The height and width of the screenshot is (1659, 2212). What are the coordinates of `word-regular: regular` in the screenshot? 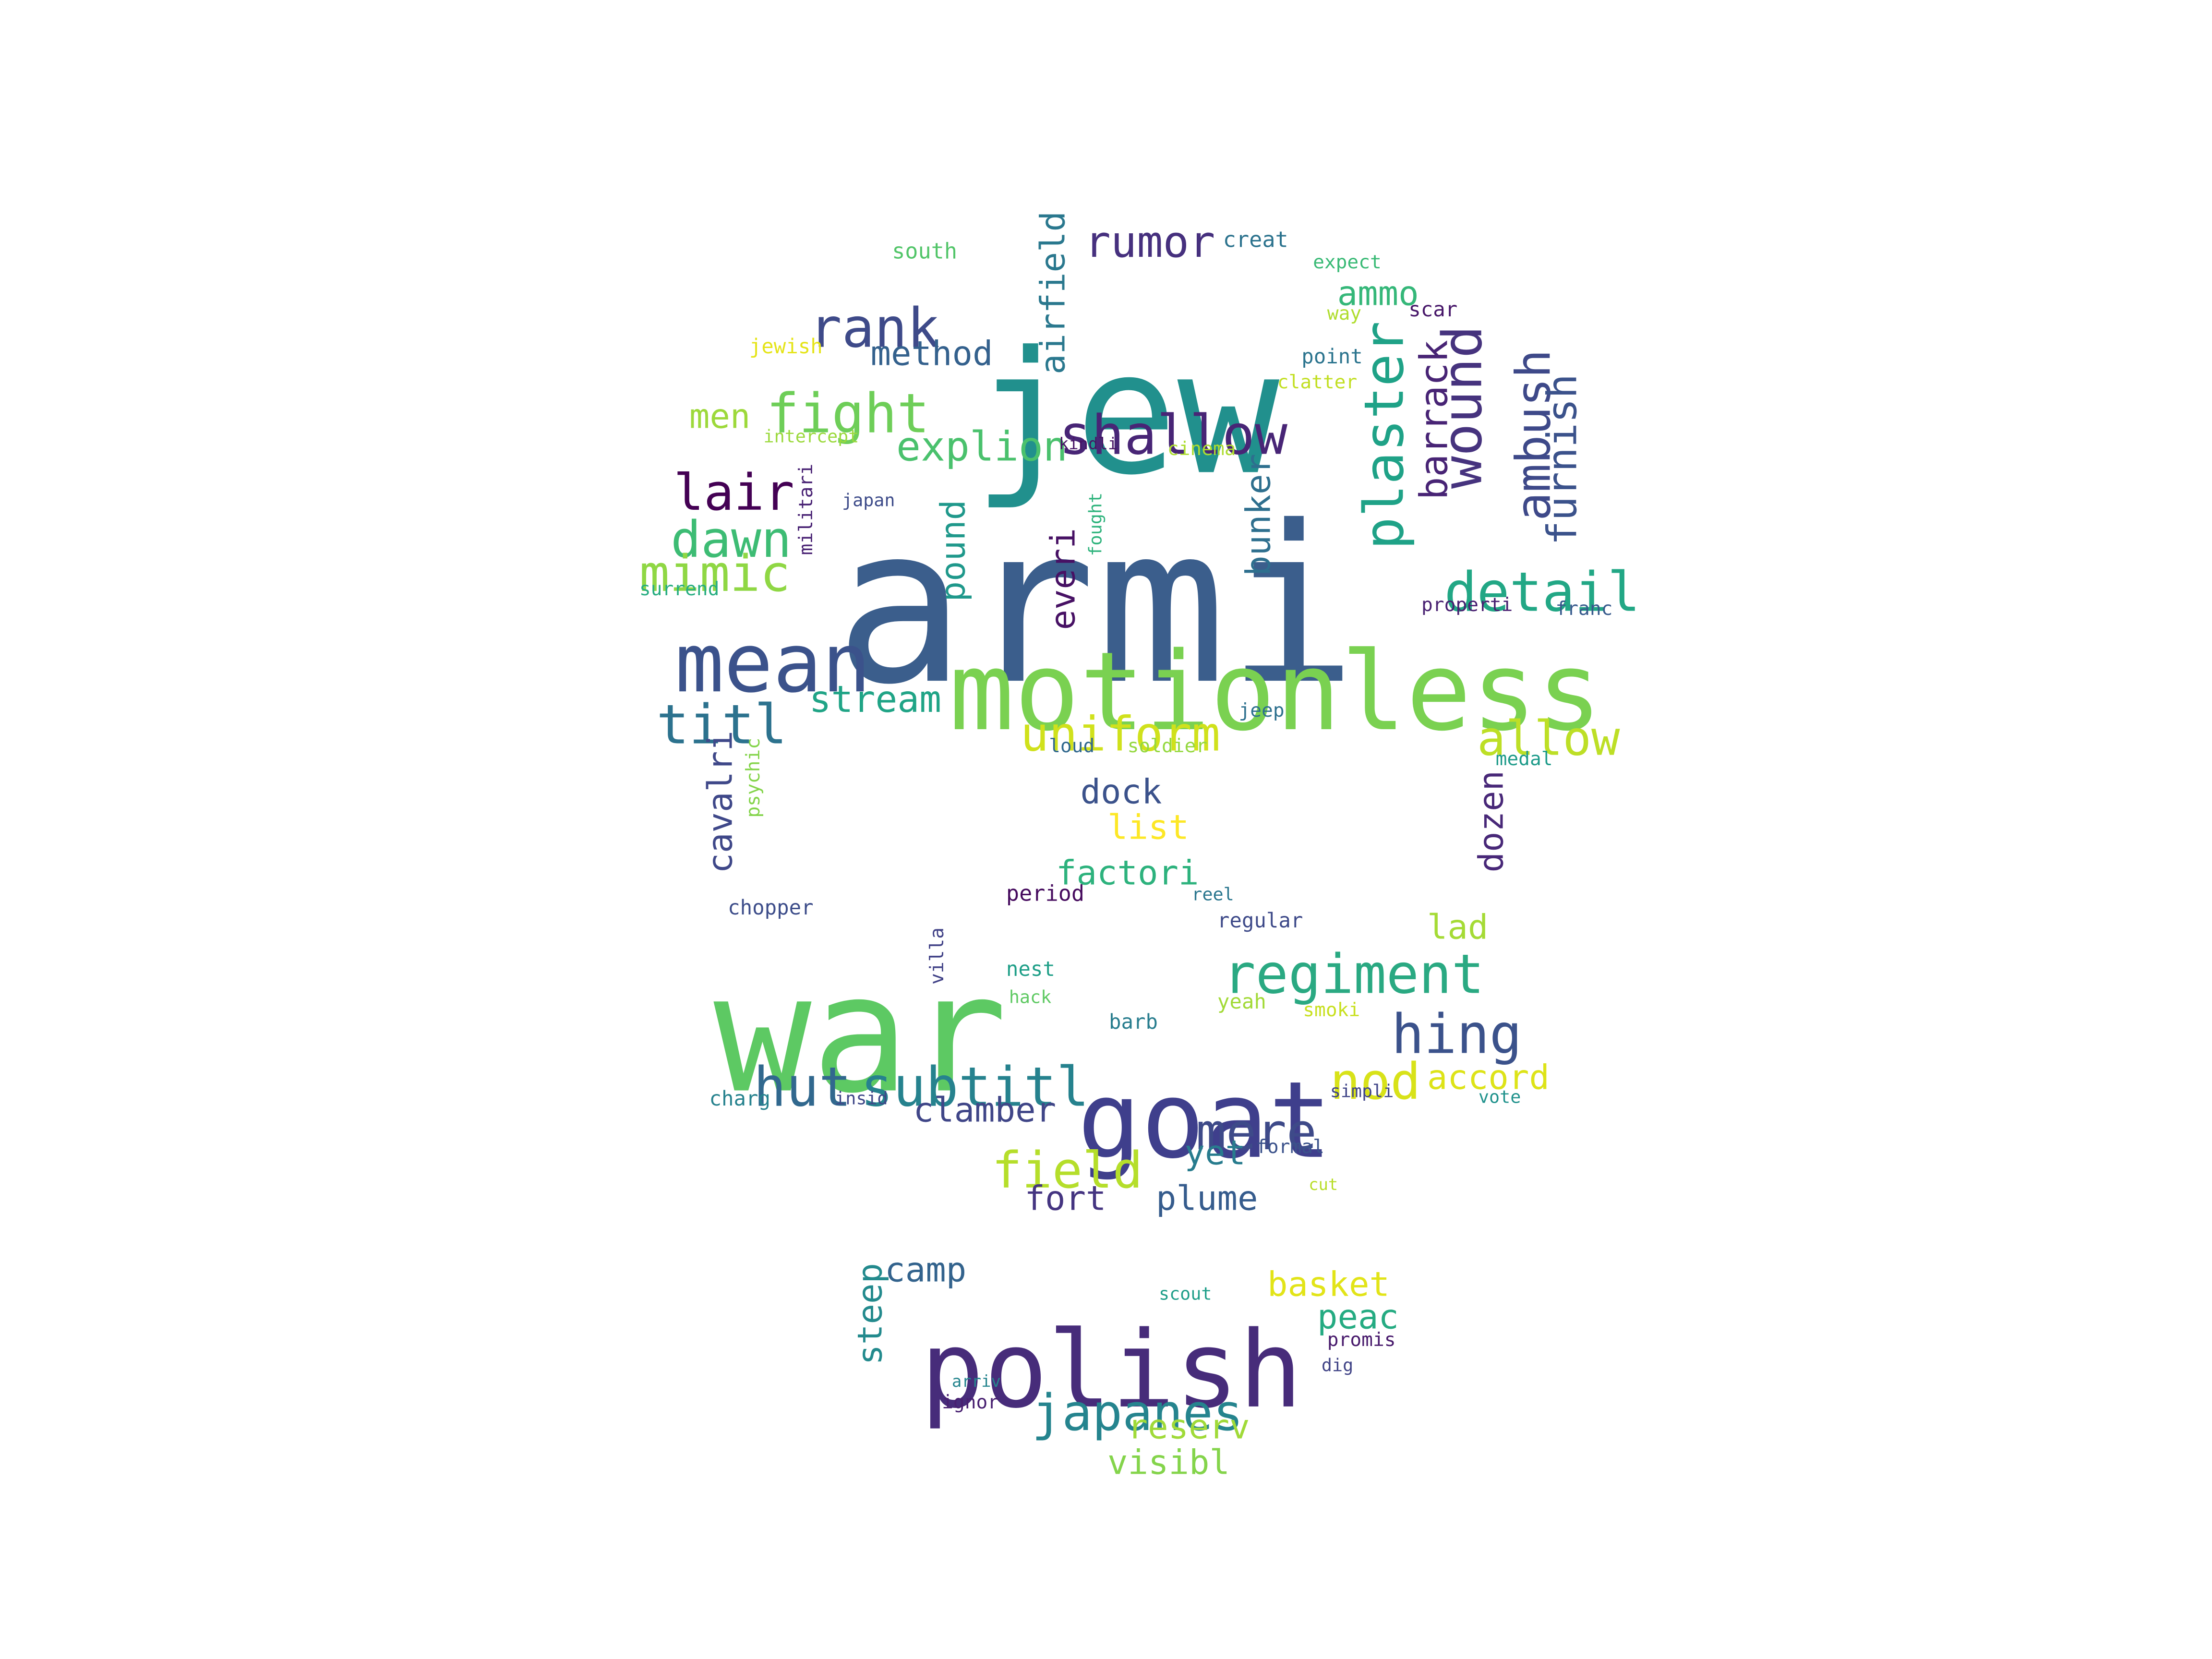 It's located at (1260, 920).